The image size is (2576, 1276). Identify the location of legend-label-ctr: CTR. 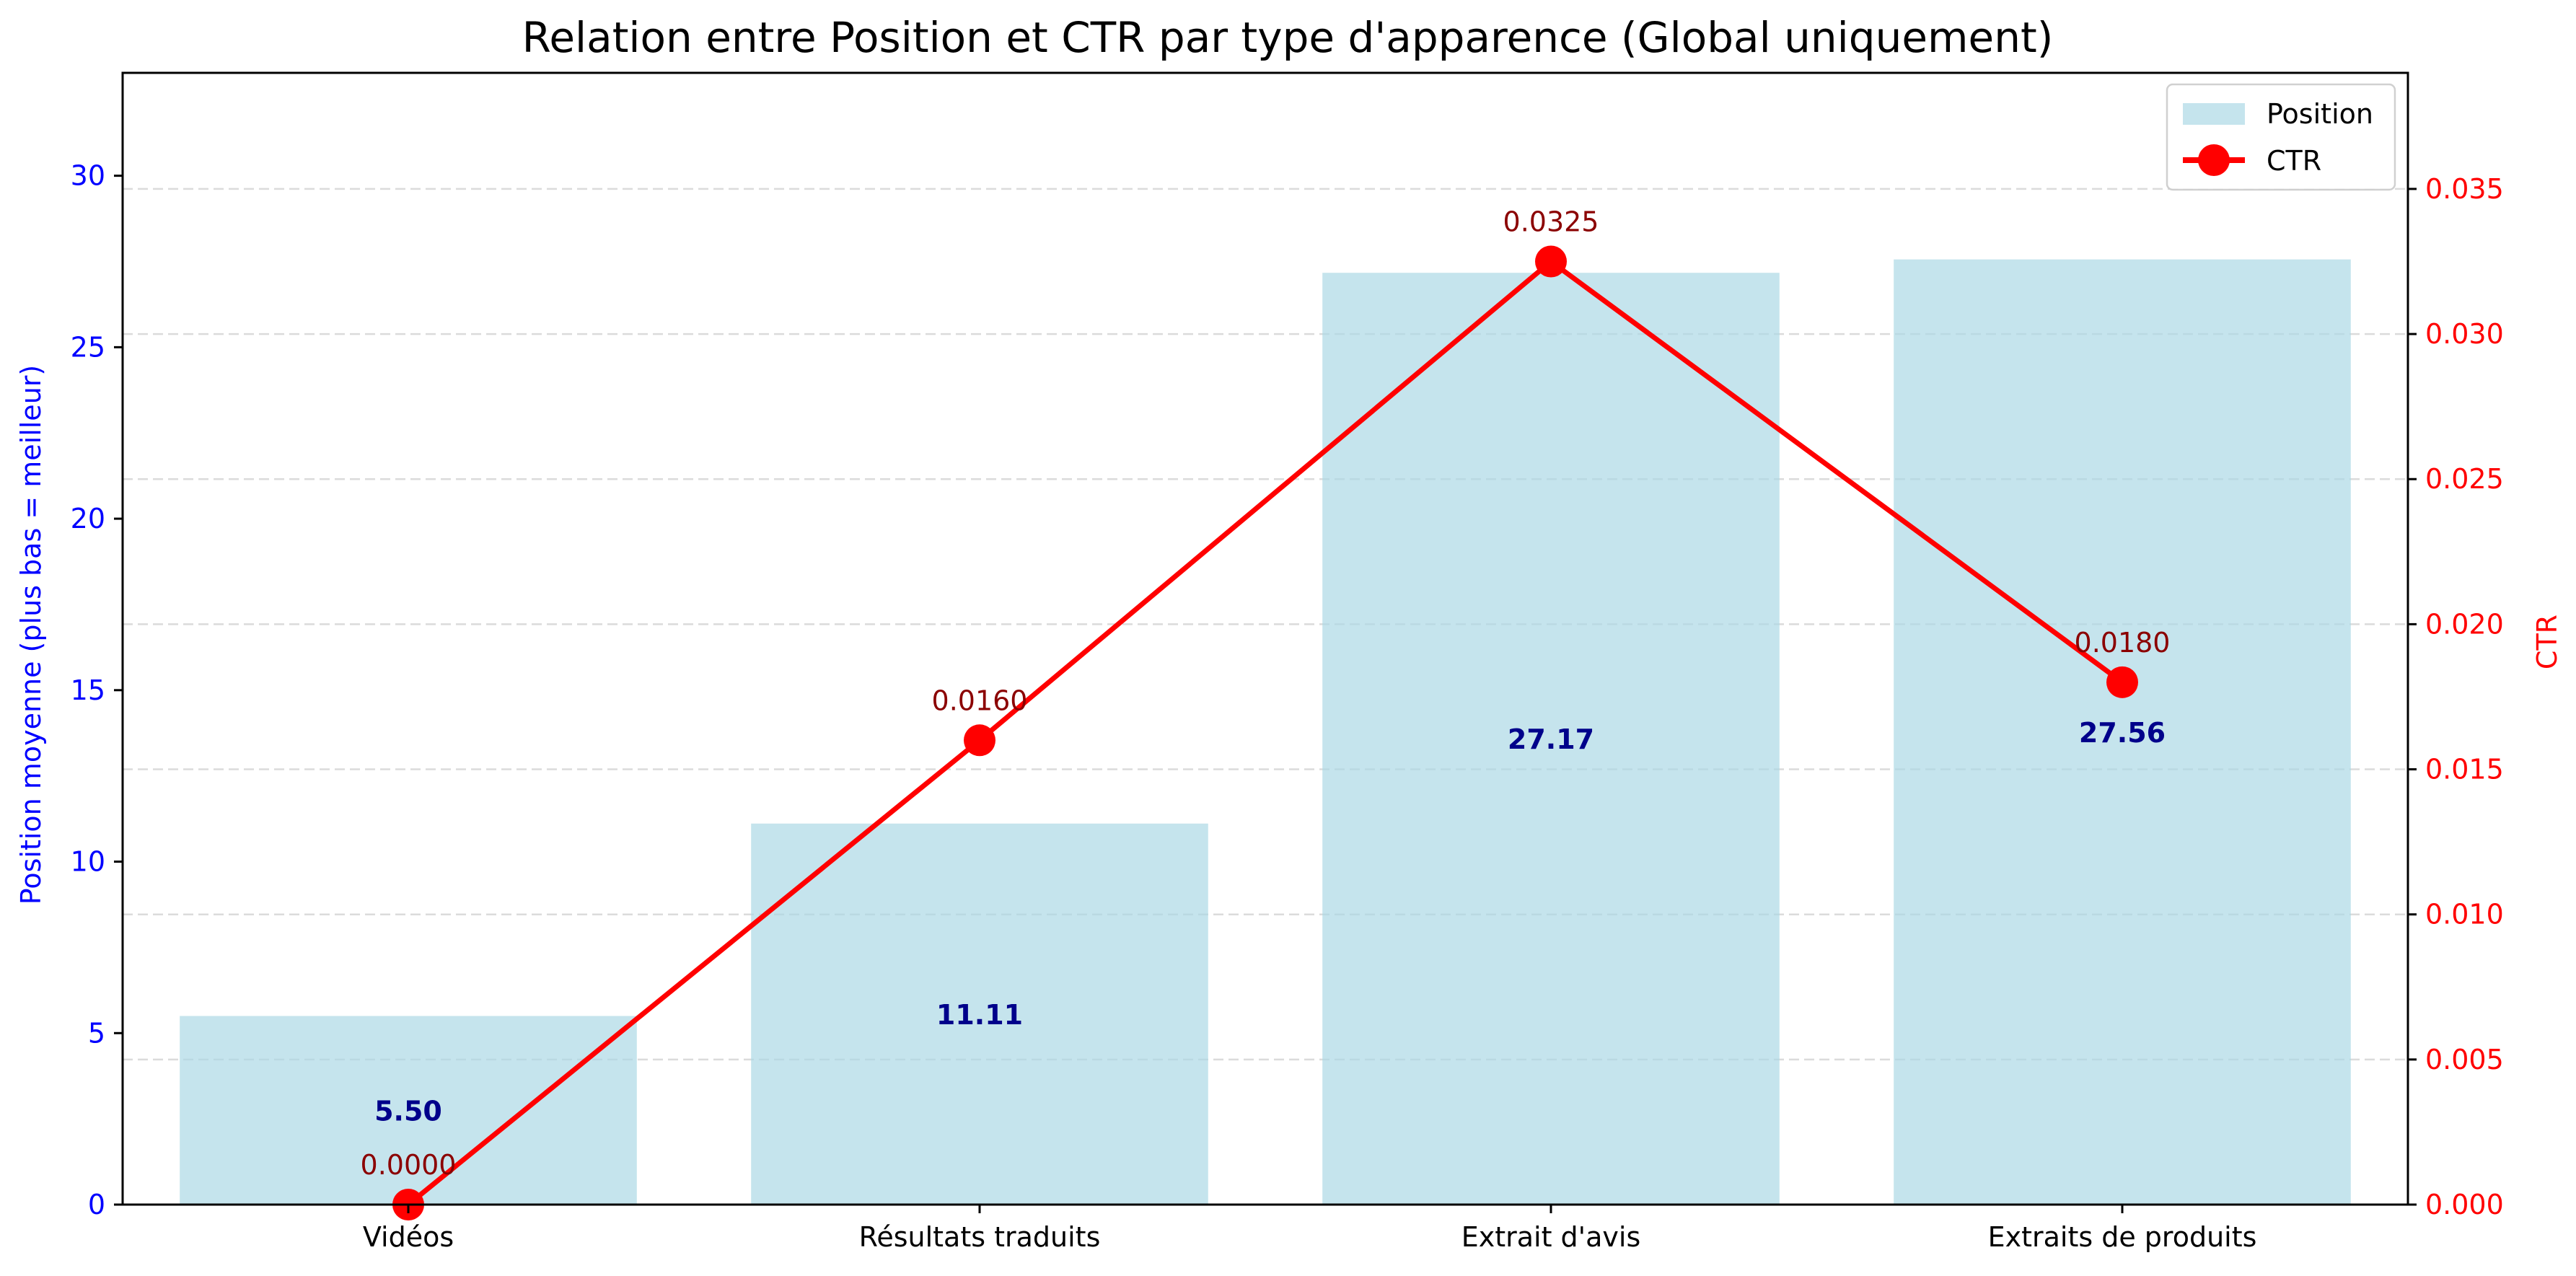
(2294, 161).